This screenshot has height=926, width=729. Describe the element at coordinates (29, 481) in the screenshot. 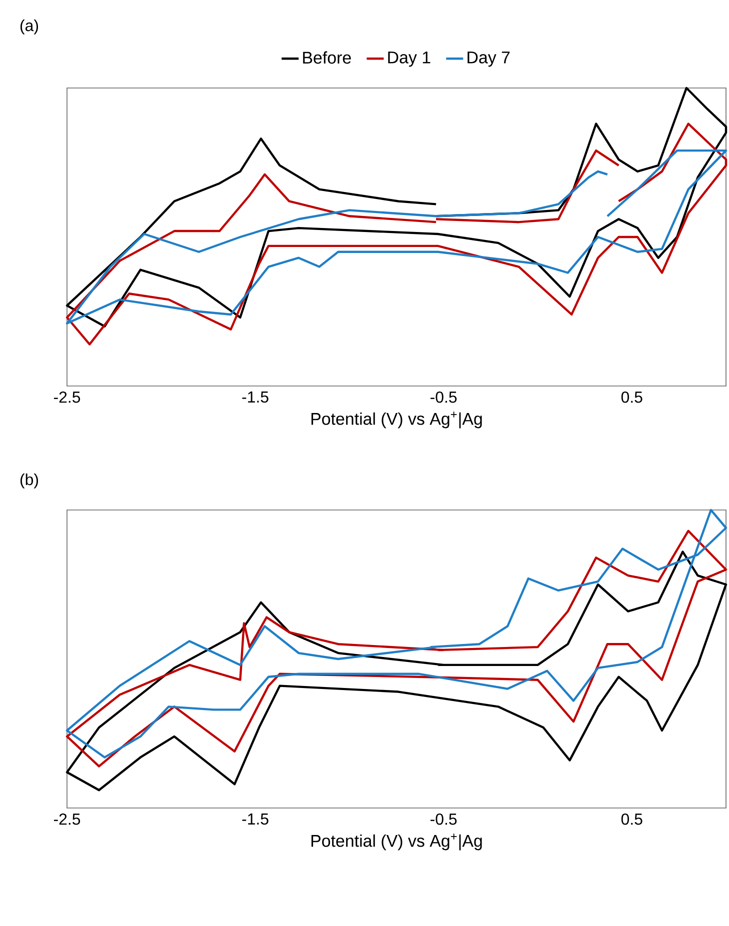

I see `text: (b)` at that location.